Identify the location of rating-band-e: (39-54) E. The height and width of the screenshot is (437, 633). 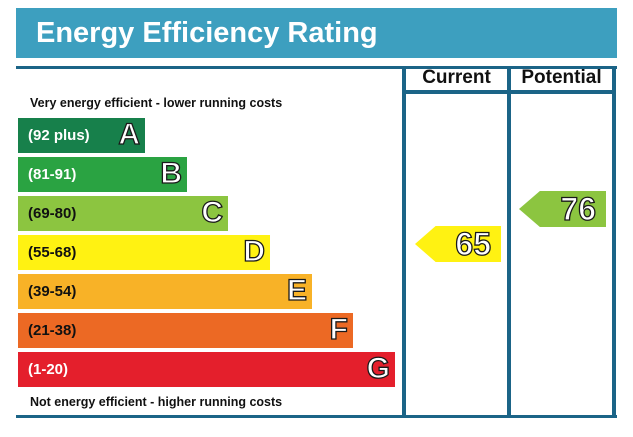
(165, 291).